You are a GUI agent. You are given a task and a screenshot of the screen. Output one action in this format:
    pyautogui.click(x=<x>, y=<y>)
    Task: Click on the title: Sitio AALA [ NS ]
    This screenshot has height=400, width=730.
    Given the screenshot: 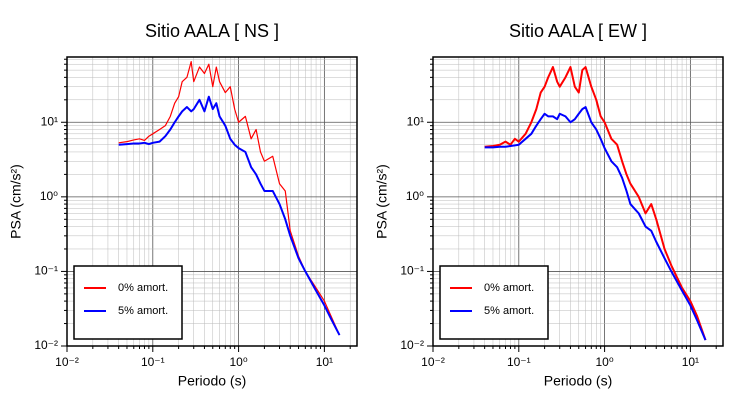 What is the action you would take?
    pyautogui.click(x=212, y=31)
    